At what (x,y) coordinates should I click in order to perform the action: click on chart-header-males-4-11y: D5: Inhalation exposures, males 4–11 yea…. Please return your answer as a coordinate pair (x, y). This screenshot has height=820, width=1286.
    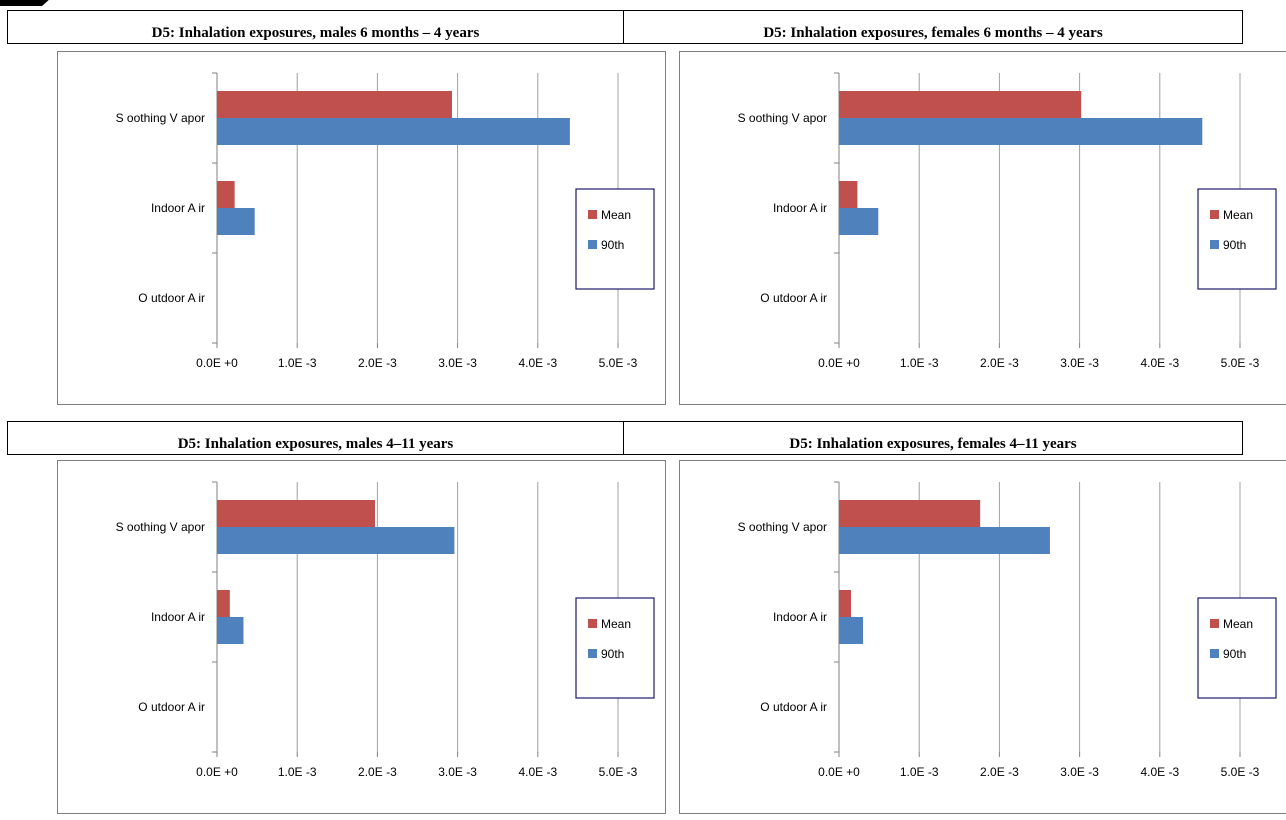
    Looking at the image, I should click on (315, 438).